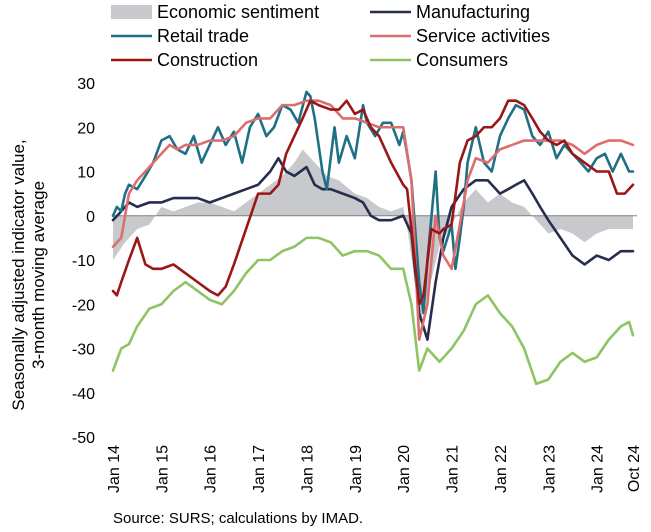 The image size is (651, 532). I want to click on x-tick-label: Jan 19, so click(356, 469).